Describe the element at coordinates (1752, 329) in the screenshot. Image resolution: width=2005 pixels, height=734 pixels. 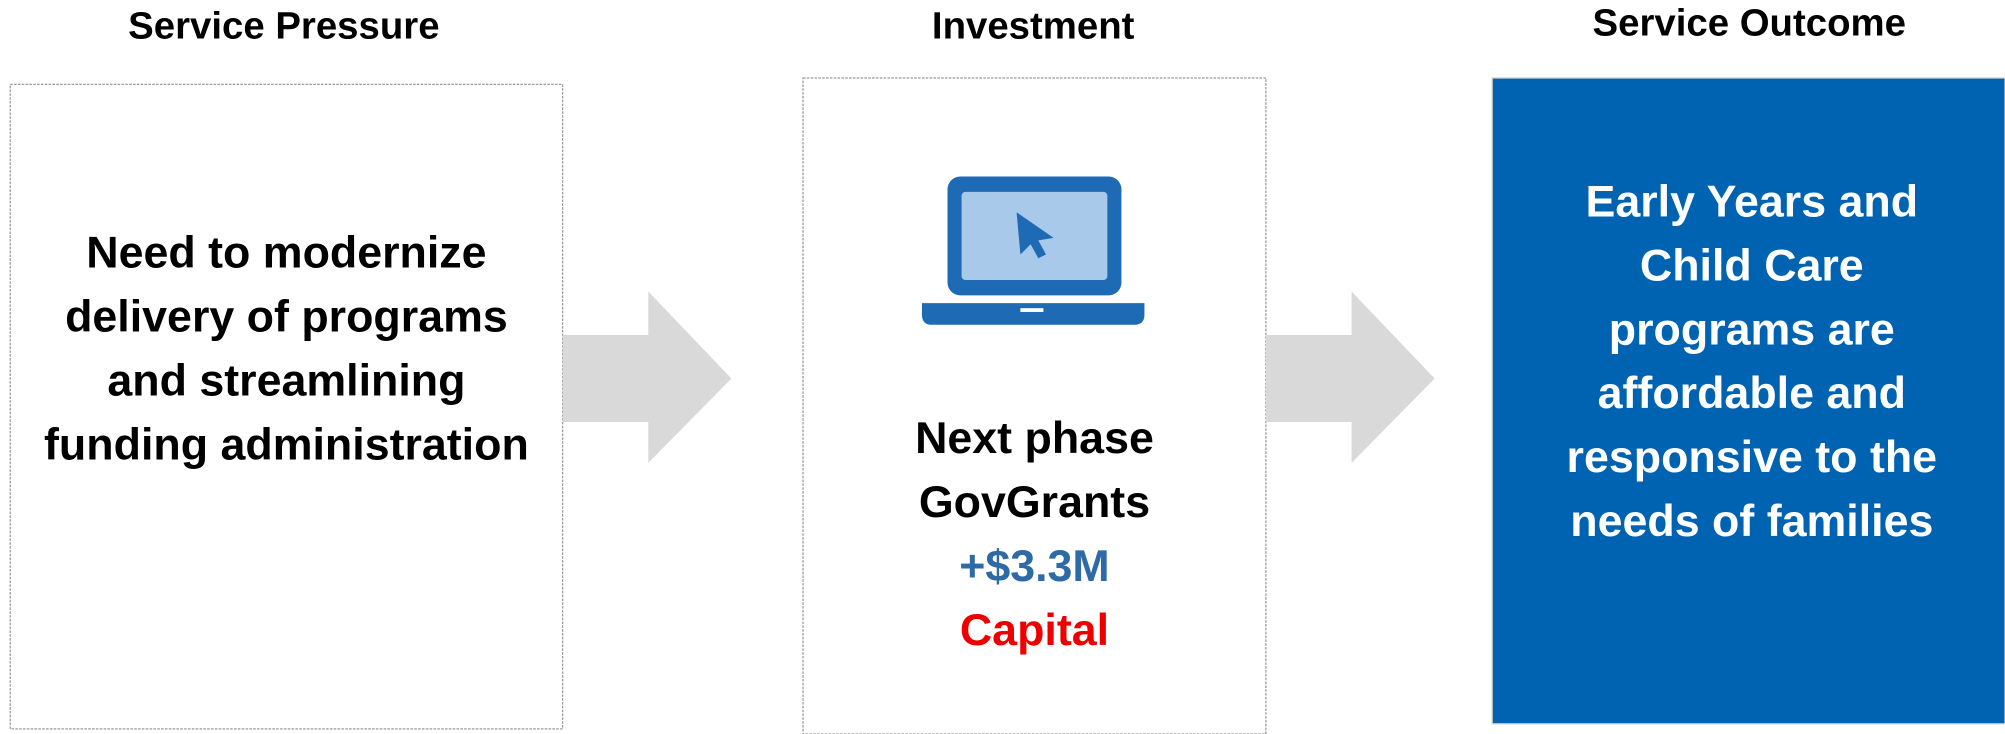
I see `text-line: programs are` at that location.